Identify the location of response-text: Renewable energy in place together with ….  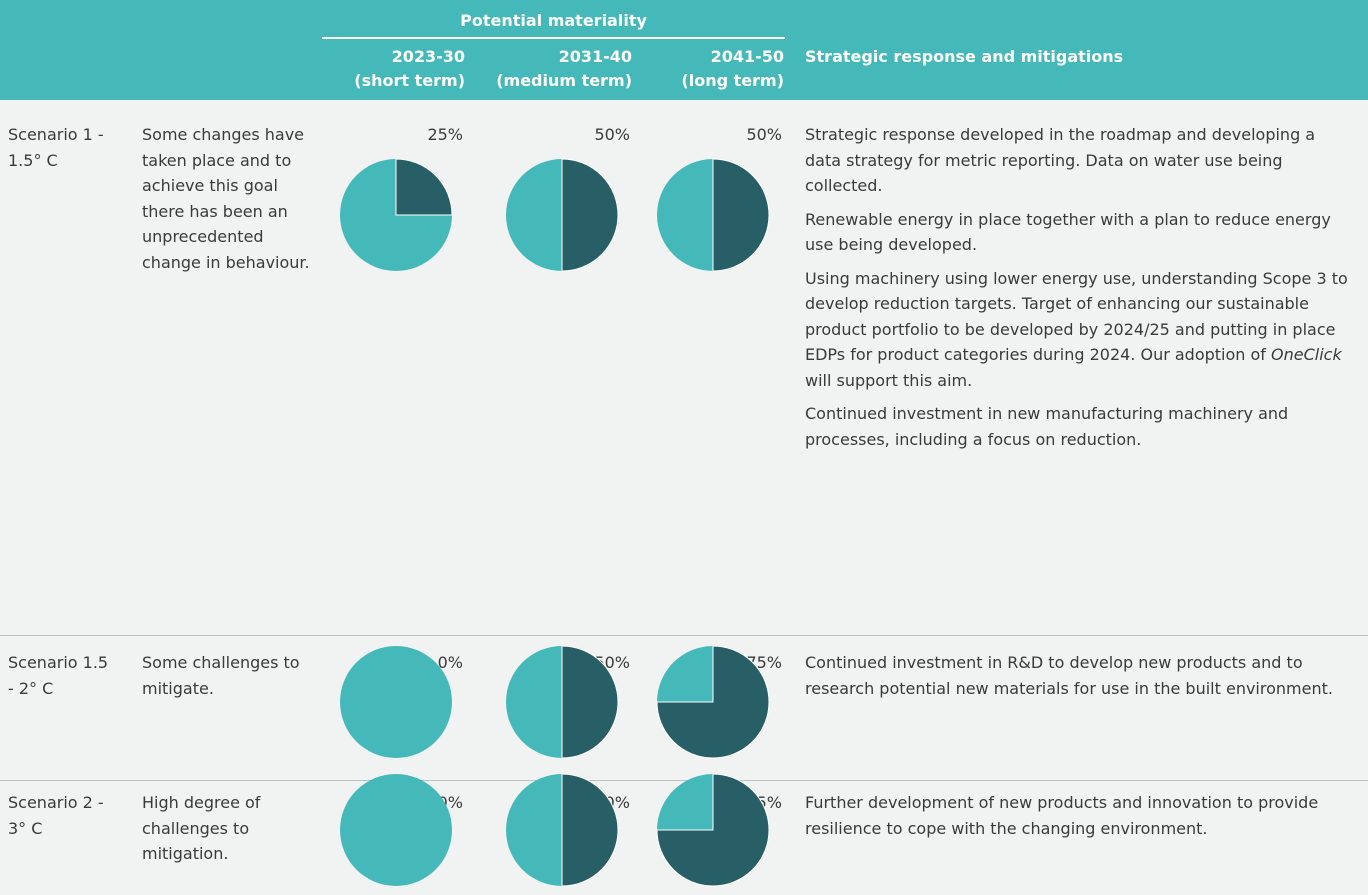
(1068, 232).